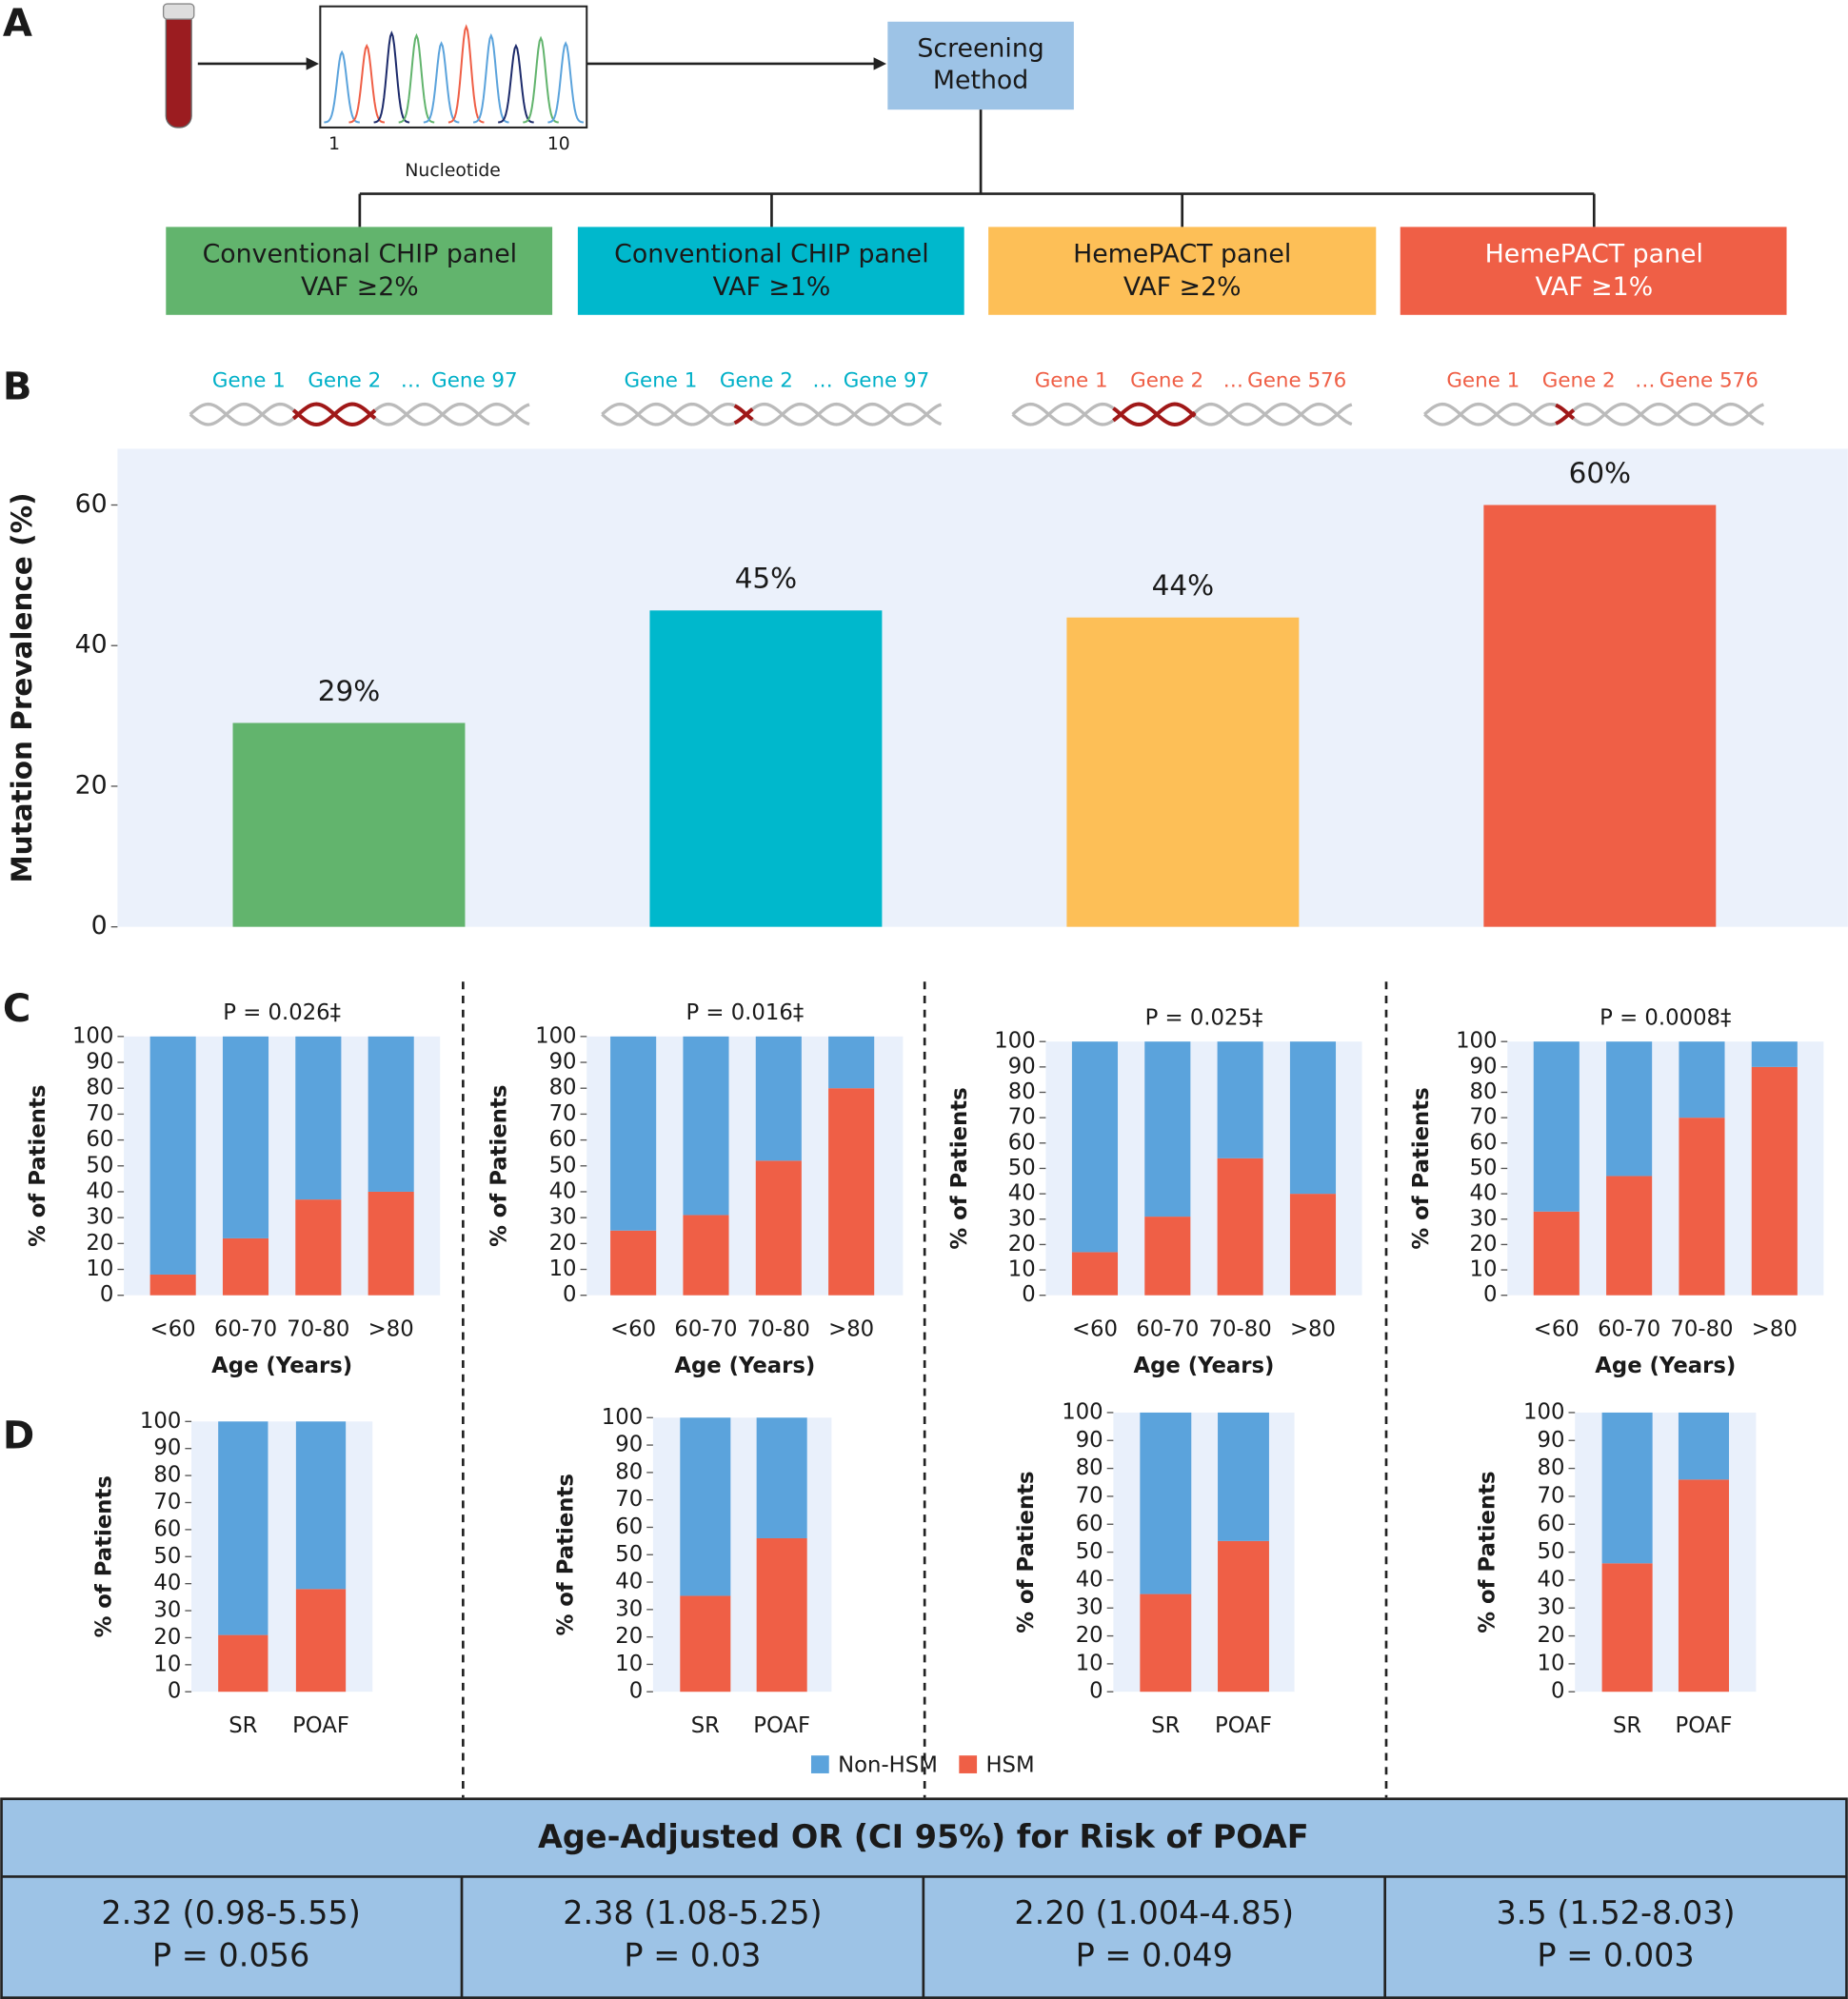 Image resolution: width=1848 pixels, height=1999 pixels. What do you see at coordinates (38, 1166) in the screenshot?
I see `y-axis-title: % of Patients` at bounding box center [38, 1166].